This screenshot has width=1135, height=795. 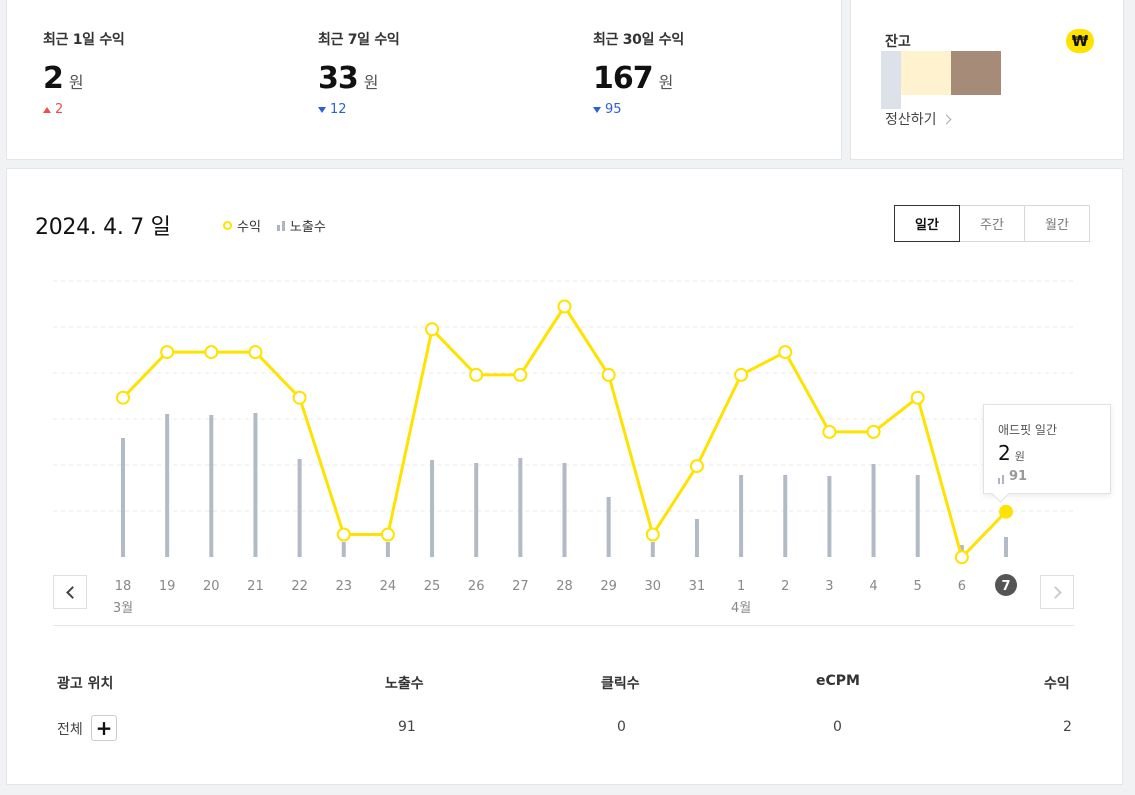 I want to click on stat-1day: 최근 1일 수익 2 원 2, so click(x=84, y=73).